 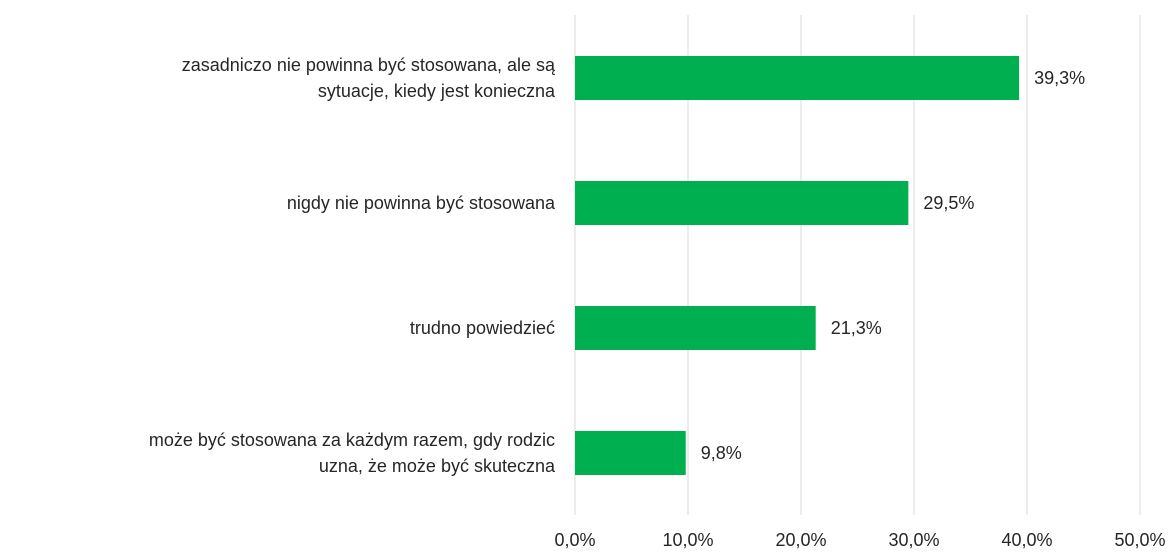 I want to click on x-tick-label: 10,0%, so click(x=687, y=540).